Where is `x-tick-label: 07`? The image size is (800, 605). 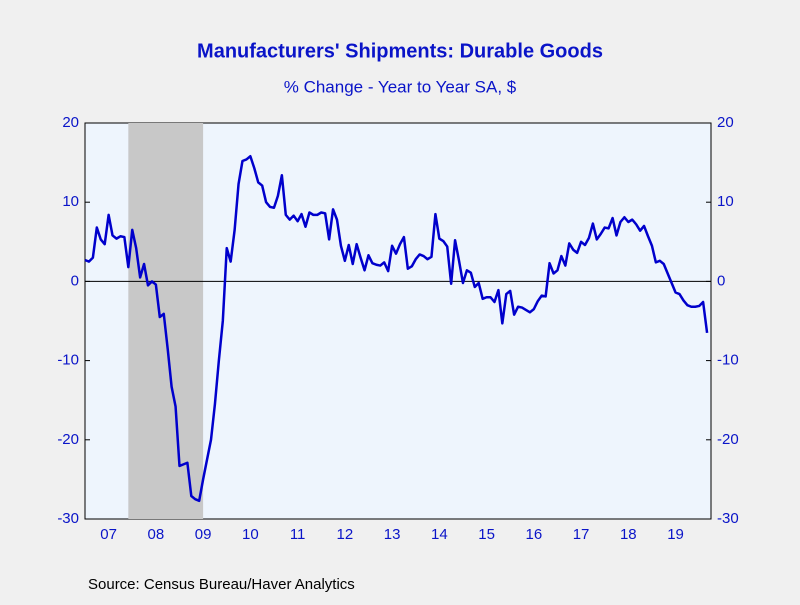
x-tick-label: 07 is located at coordinates (108, 534).